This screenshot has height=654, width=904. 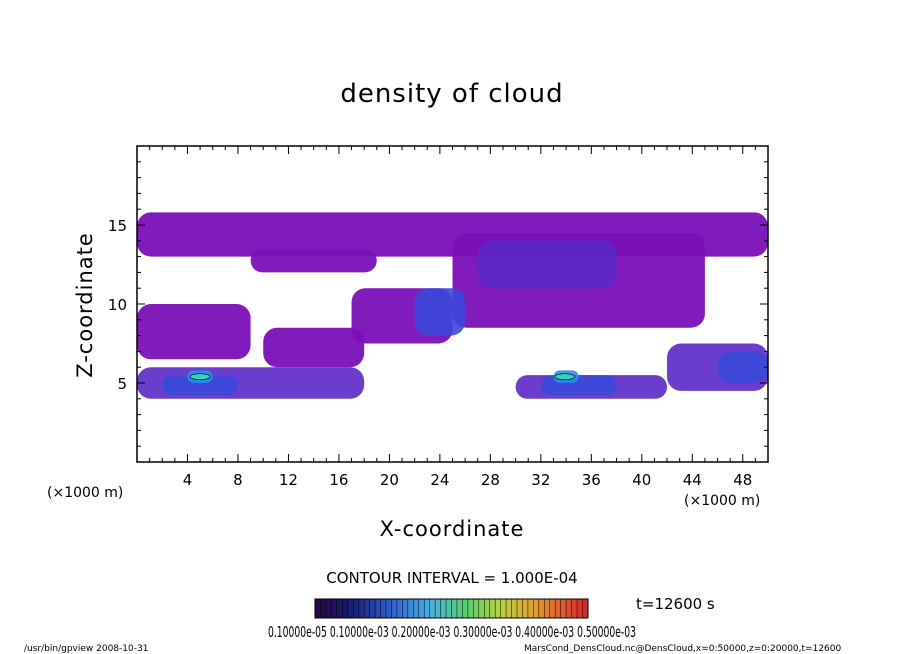 What do you see at coordinates (490, 480) in the screenshot?
I see `x-tick-label: 28` at bounding box center [490, 480].